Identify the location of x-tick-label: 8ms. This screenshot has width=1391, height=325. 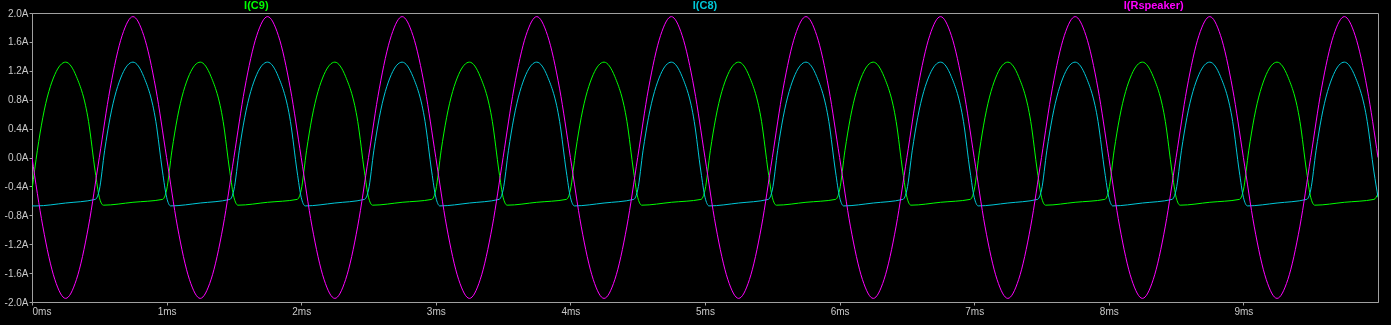
(1109, 311).